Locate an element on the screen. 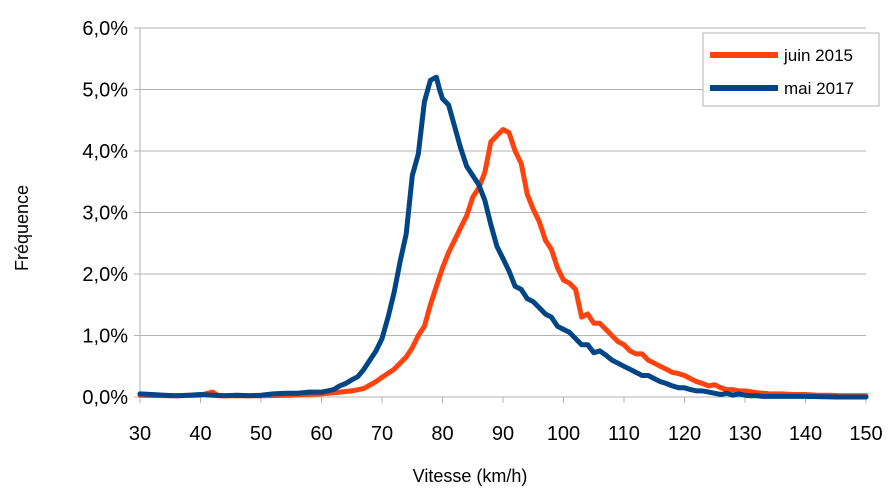  y-tick-label: 4,0% is located at coordinates (105, 152).